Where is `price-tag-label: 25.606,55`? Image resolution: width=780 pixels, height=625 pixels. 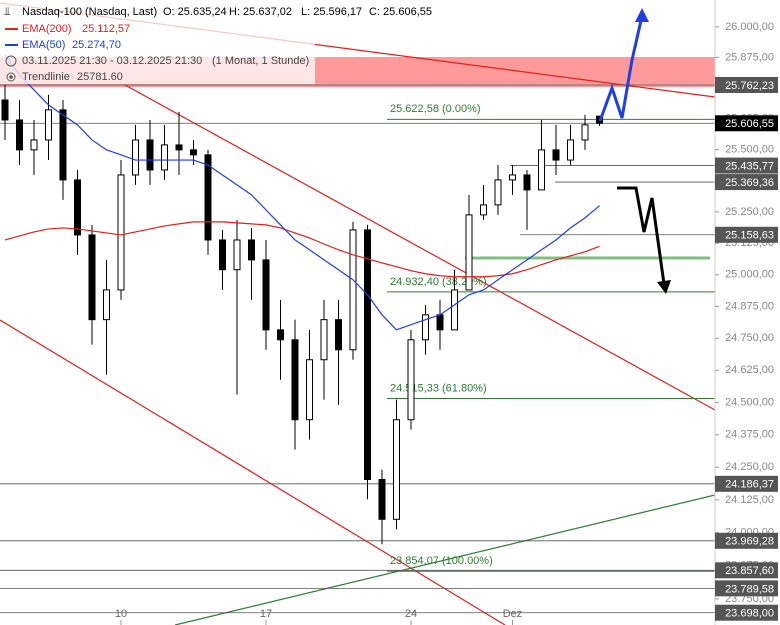 price-tag-label: 25.606,55 is located at coordinates (749, 124).